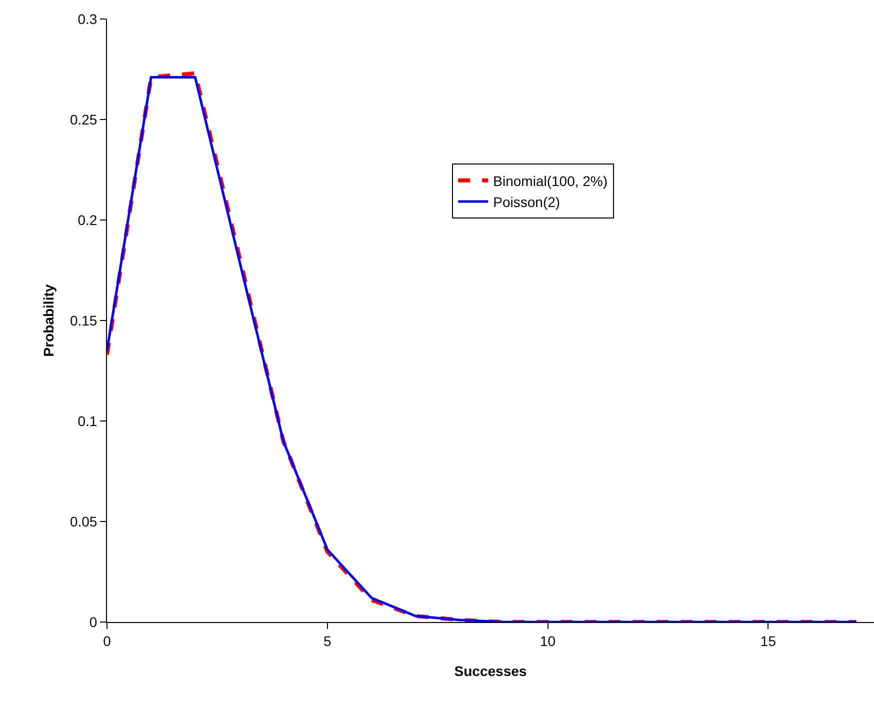 The width and height of the screenshot is (874, 710). What do you see at coordinates (48, 320) in the screenshot?
I see `y-axis-title: Probability` at bounding box center [48, 320].